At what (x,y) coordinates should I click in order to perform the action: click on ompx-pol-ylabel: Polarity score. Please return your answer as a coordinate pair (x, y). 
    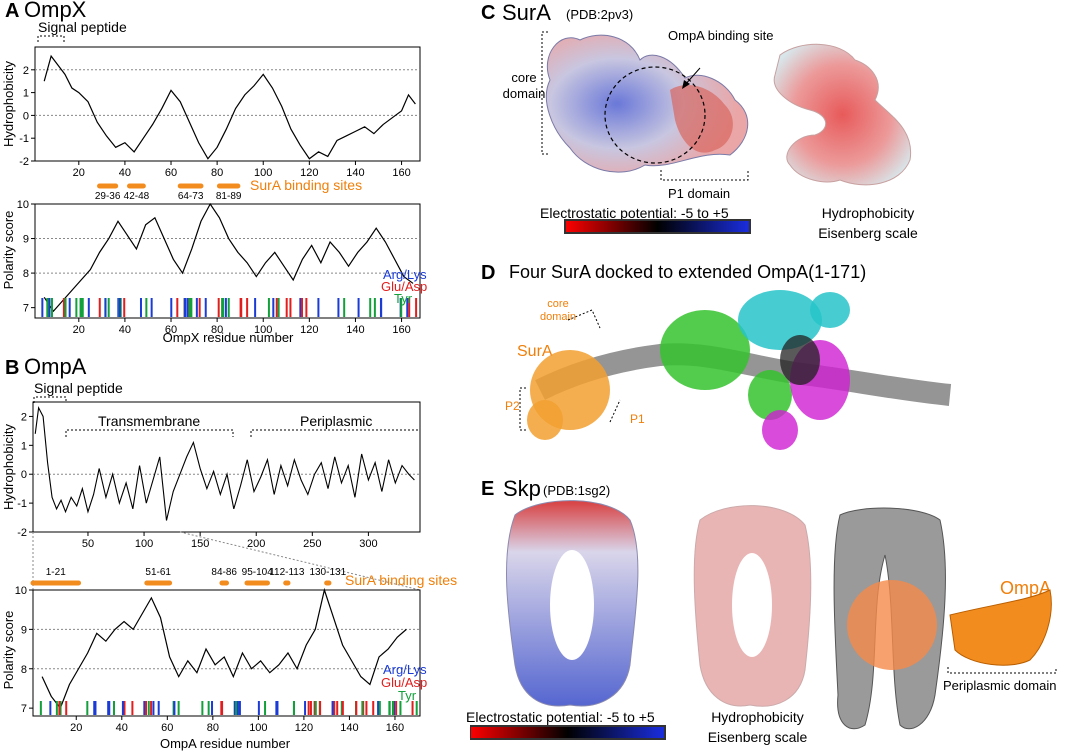
    Looking at the image, I should click on (8, 250).